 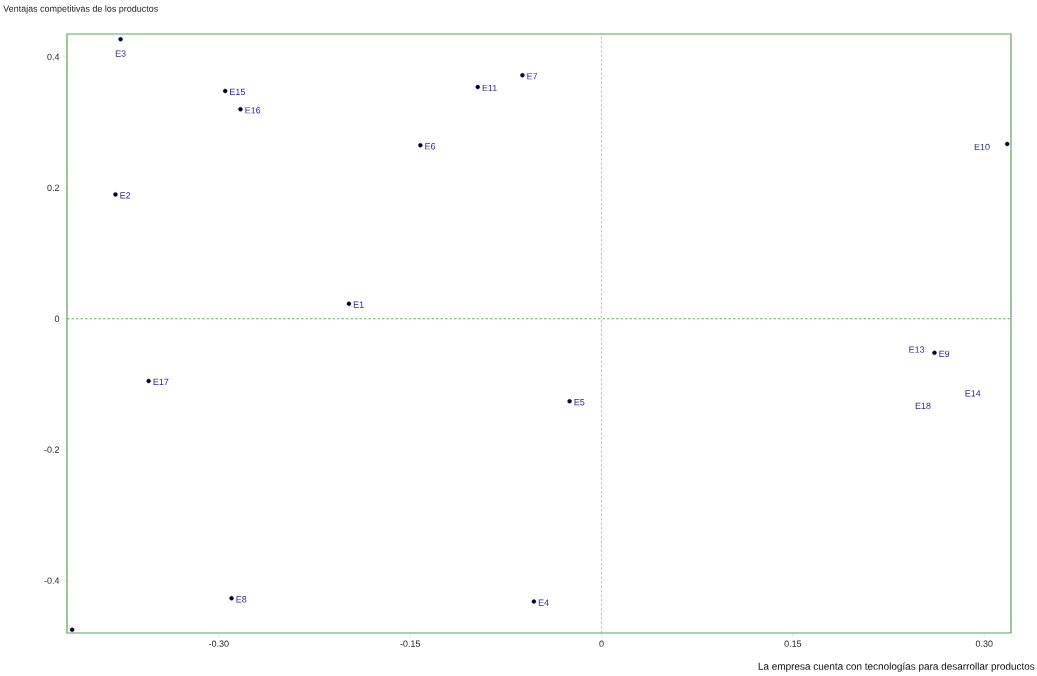 What do you see at coordinates (532, 76) in the screenshot?
I see `annotation: E7` at bounding box center [532, 76].